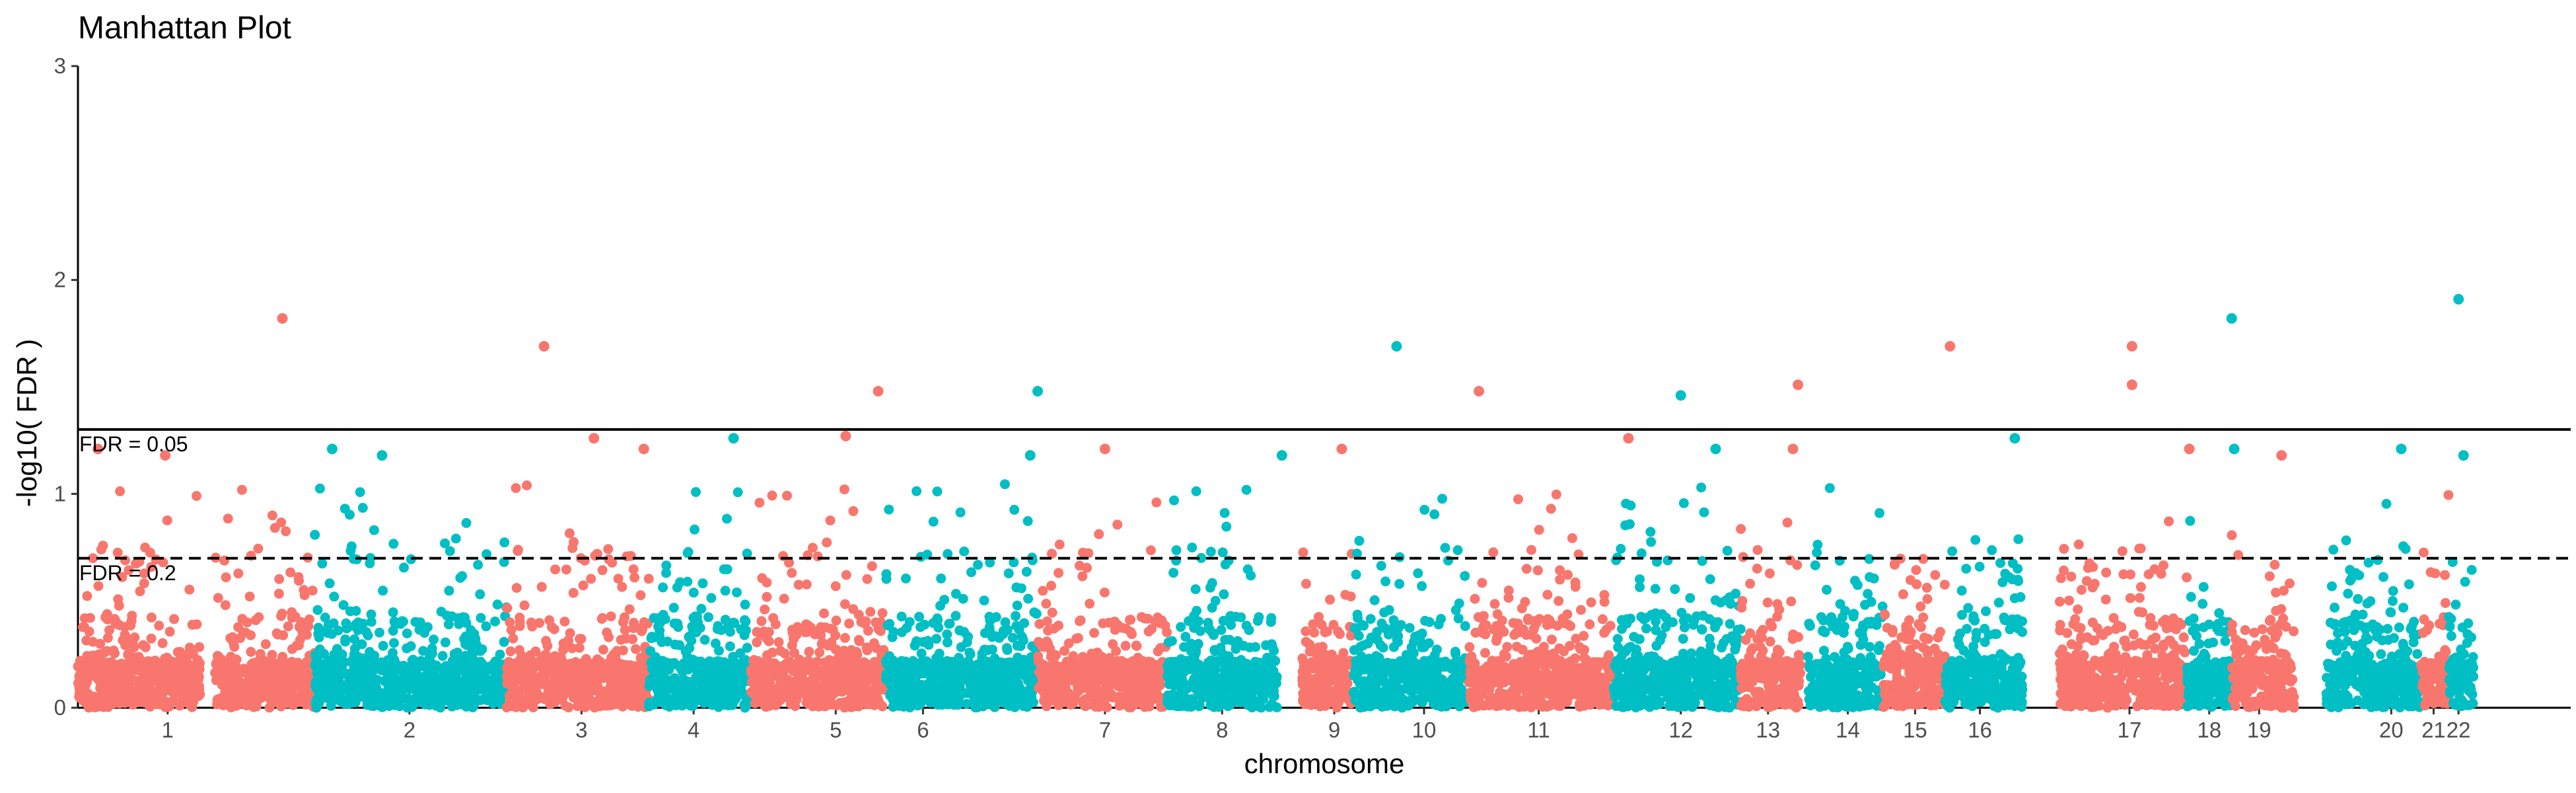 The height and width of the screenshot is (793, 2576). Describe the element at coordinates (60, 494) in the screenshot. I see `y-tick-label: 1` at that location.